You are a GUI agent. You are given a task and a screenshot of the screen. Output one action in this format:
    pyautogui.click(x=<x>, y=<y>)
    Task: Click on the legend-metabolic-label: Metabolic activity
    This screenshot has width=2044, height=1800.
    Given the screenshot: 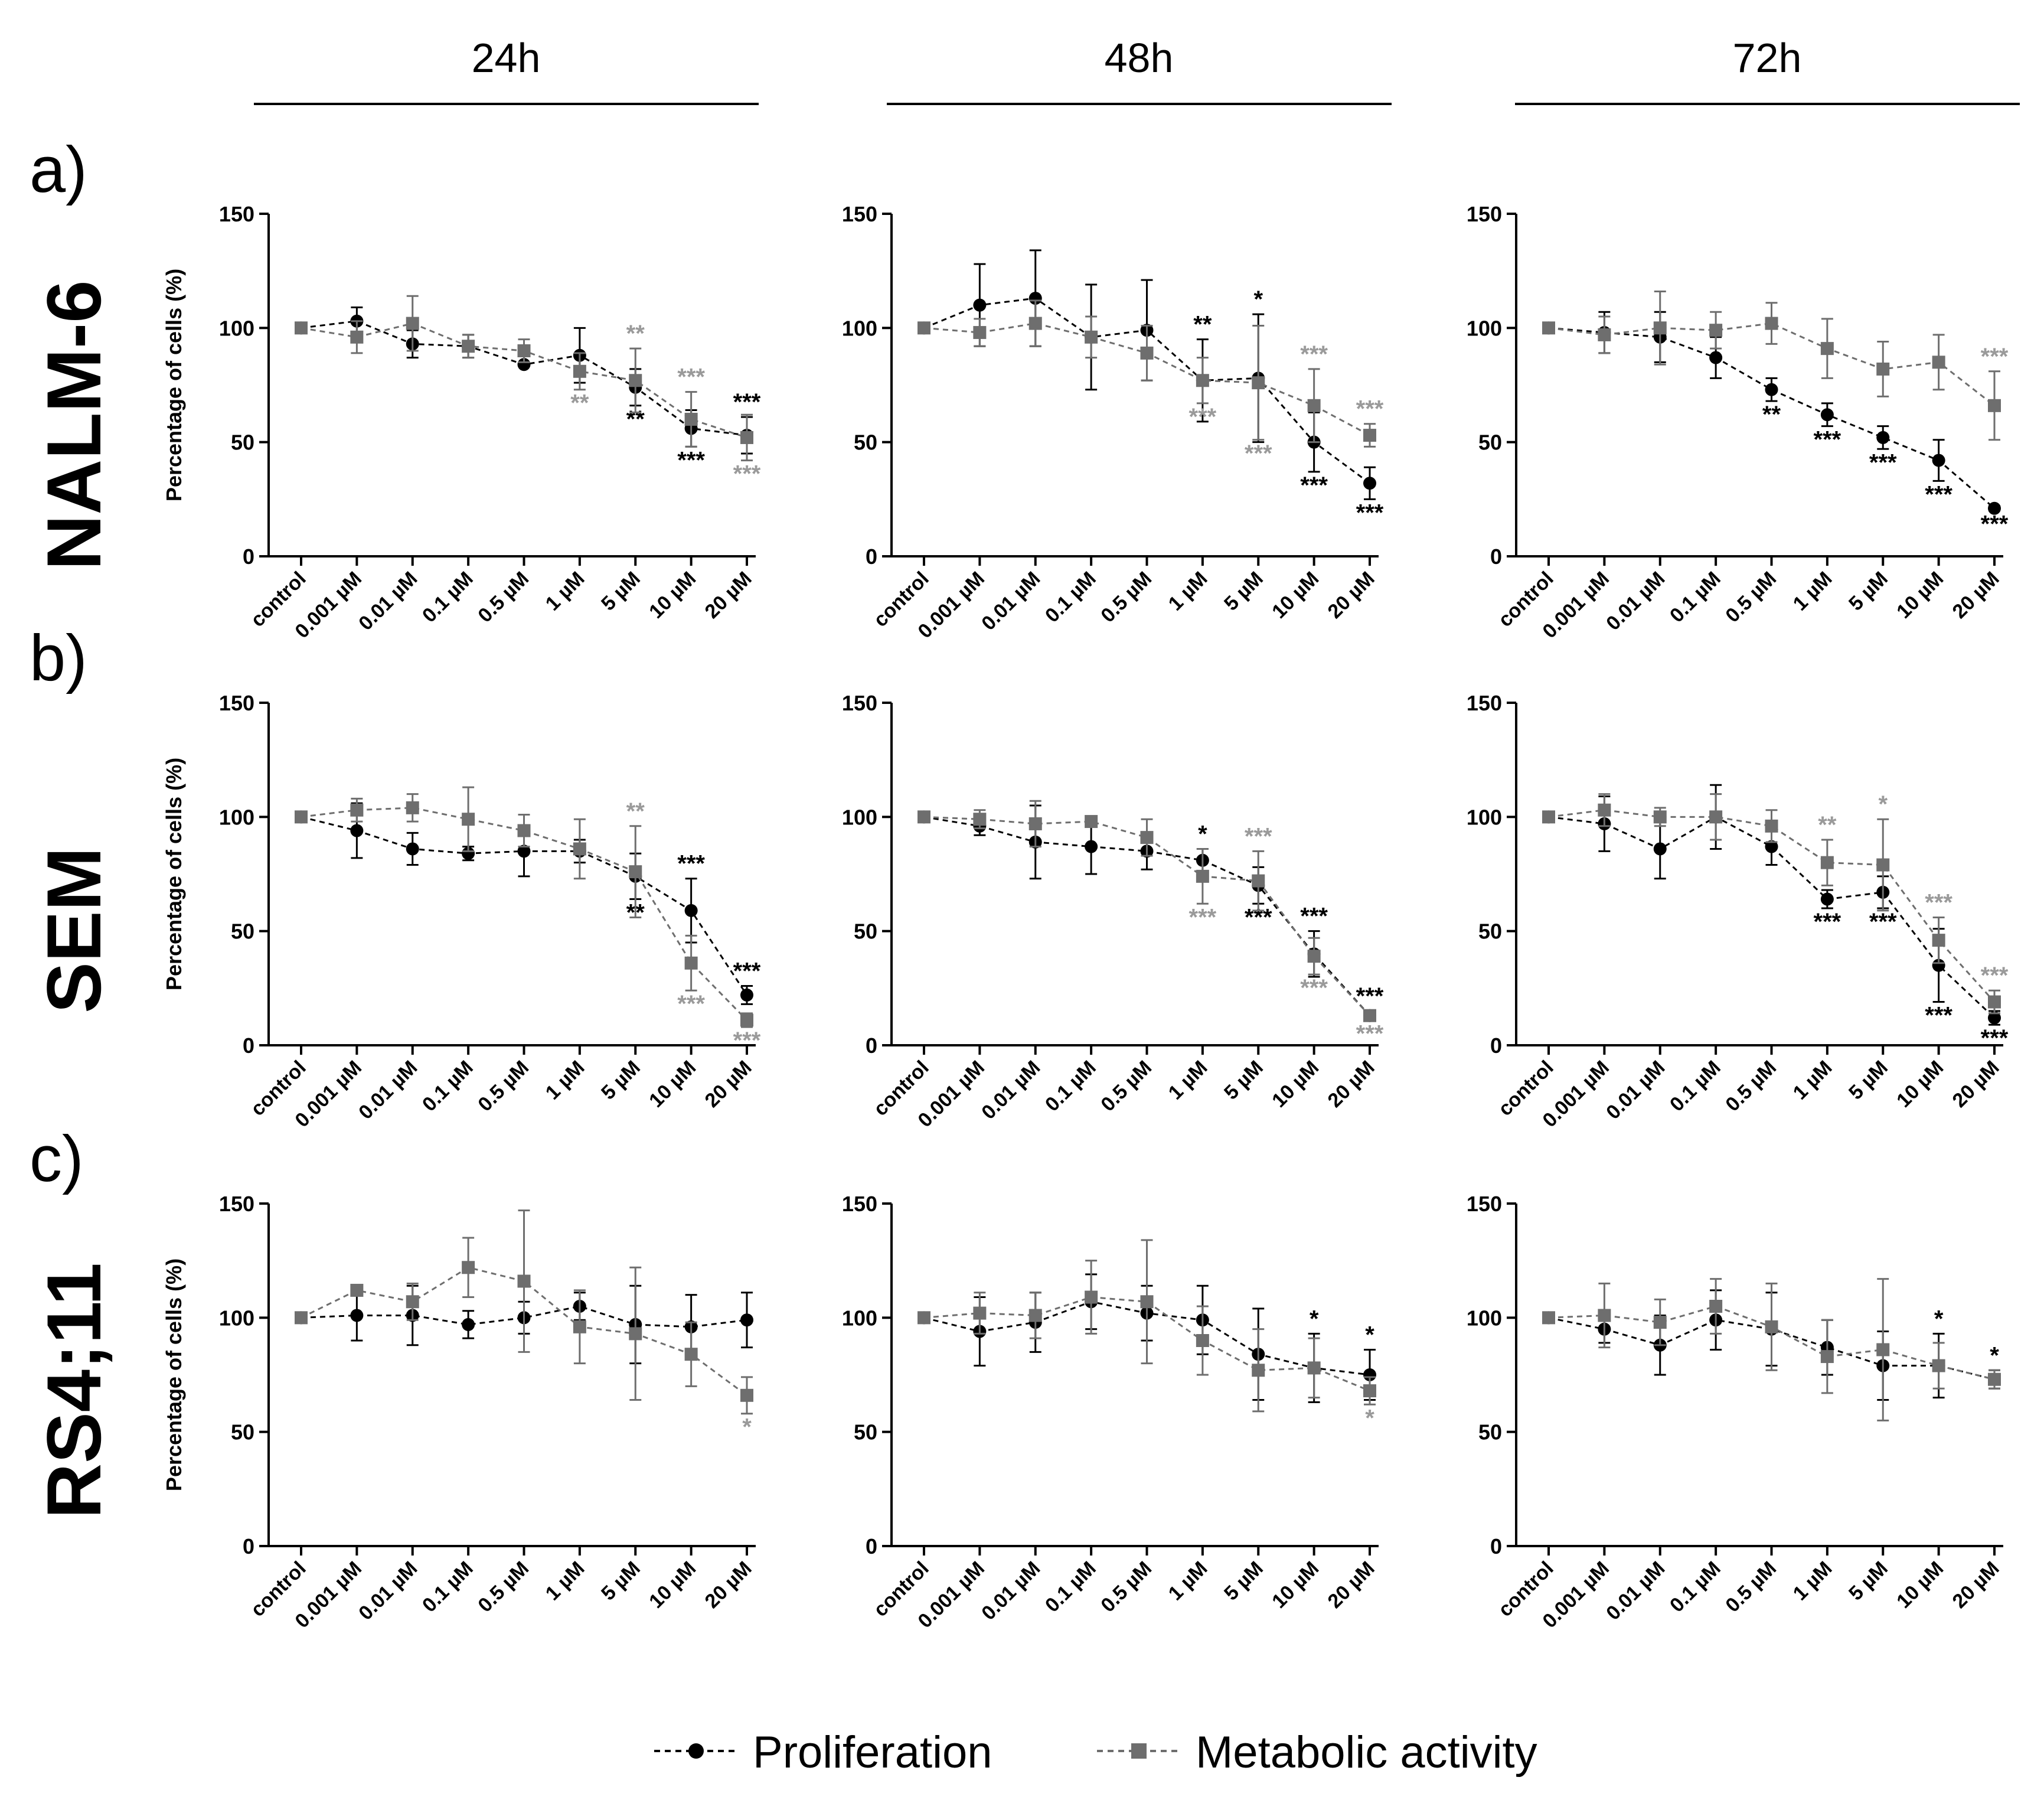 What is the action you would take?
    pyautogui.click(x=1367, y=1752)
    